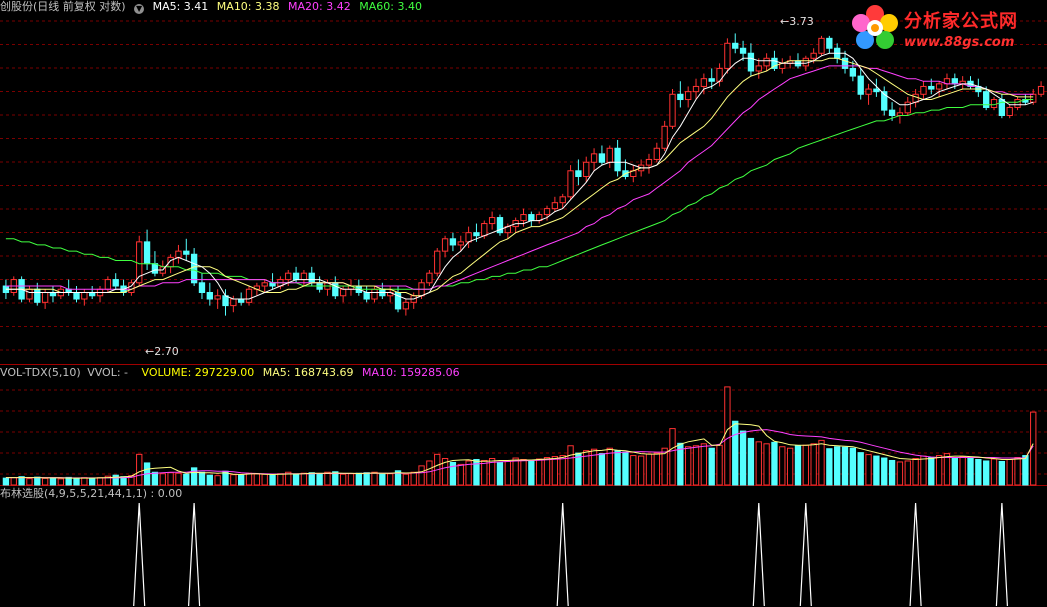  I want to click on high-arrow-icon: ←, so click(785, 21).